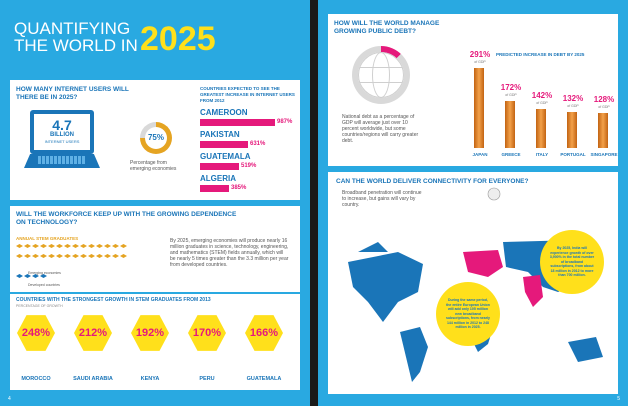  Describe the element at coordinates (224, 112) in the screenshot. I see `country-name: CAMEROON` at that location.